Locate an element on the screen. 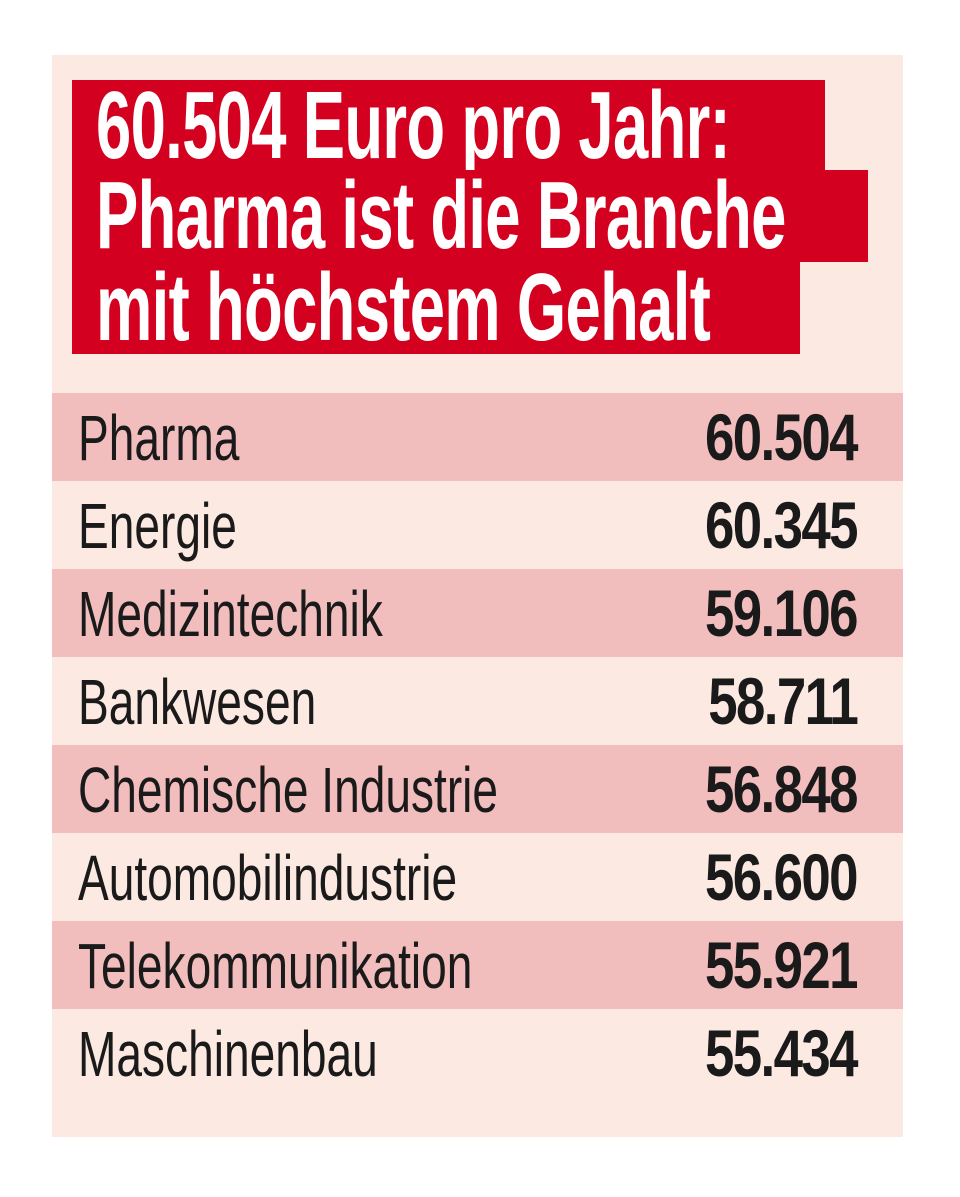 The height and width of the screenshot is (1197, 960). title-text-1: 60.504 Euro pro Jahr: is located at coordinates (413, 126).